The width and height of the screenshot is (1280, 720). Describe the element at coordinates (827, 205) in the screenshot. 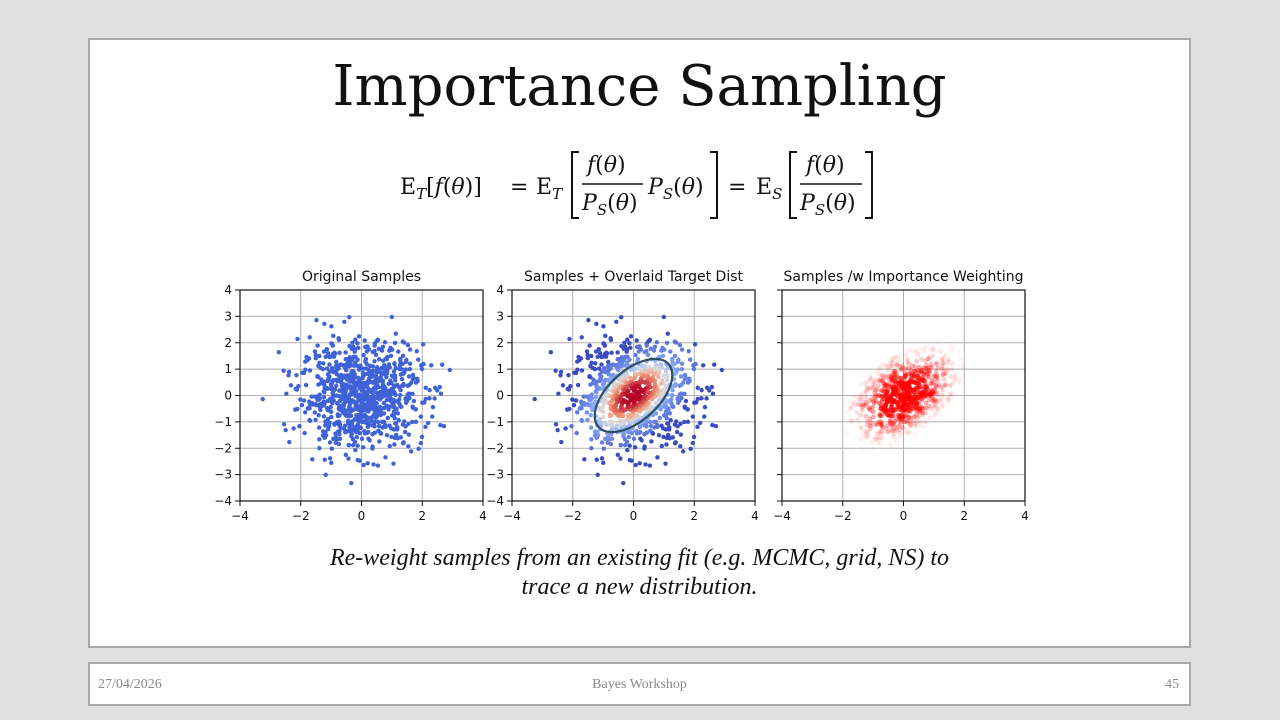

I see `eq-den-2: PS(θ)` at that location.